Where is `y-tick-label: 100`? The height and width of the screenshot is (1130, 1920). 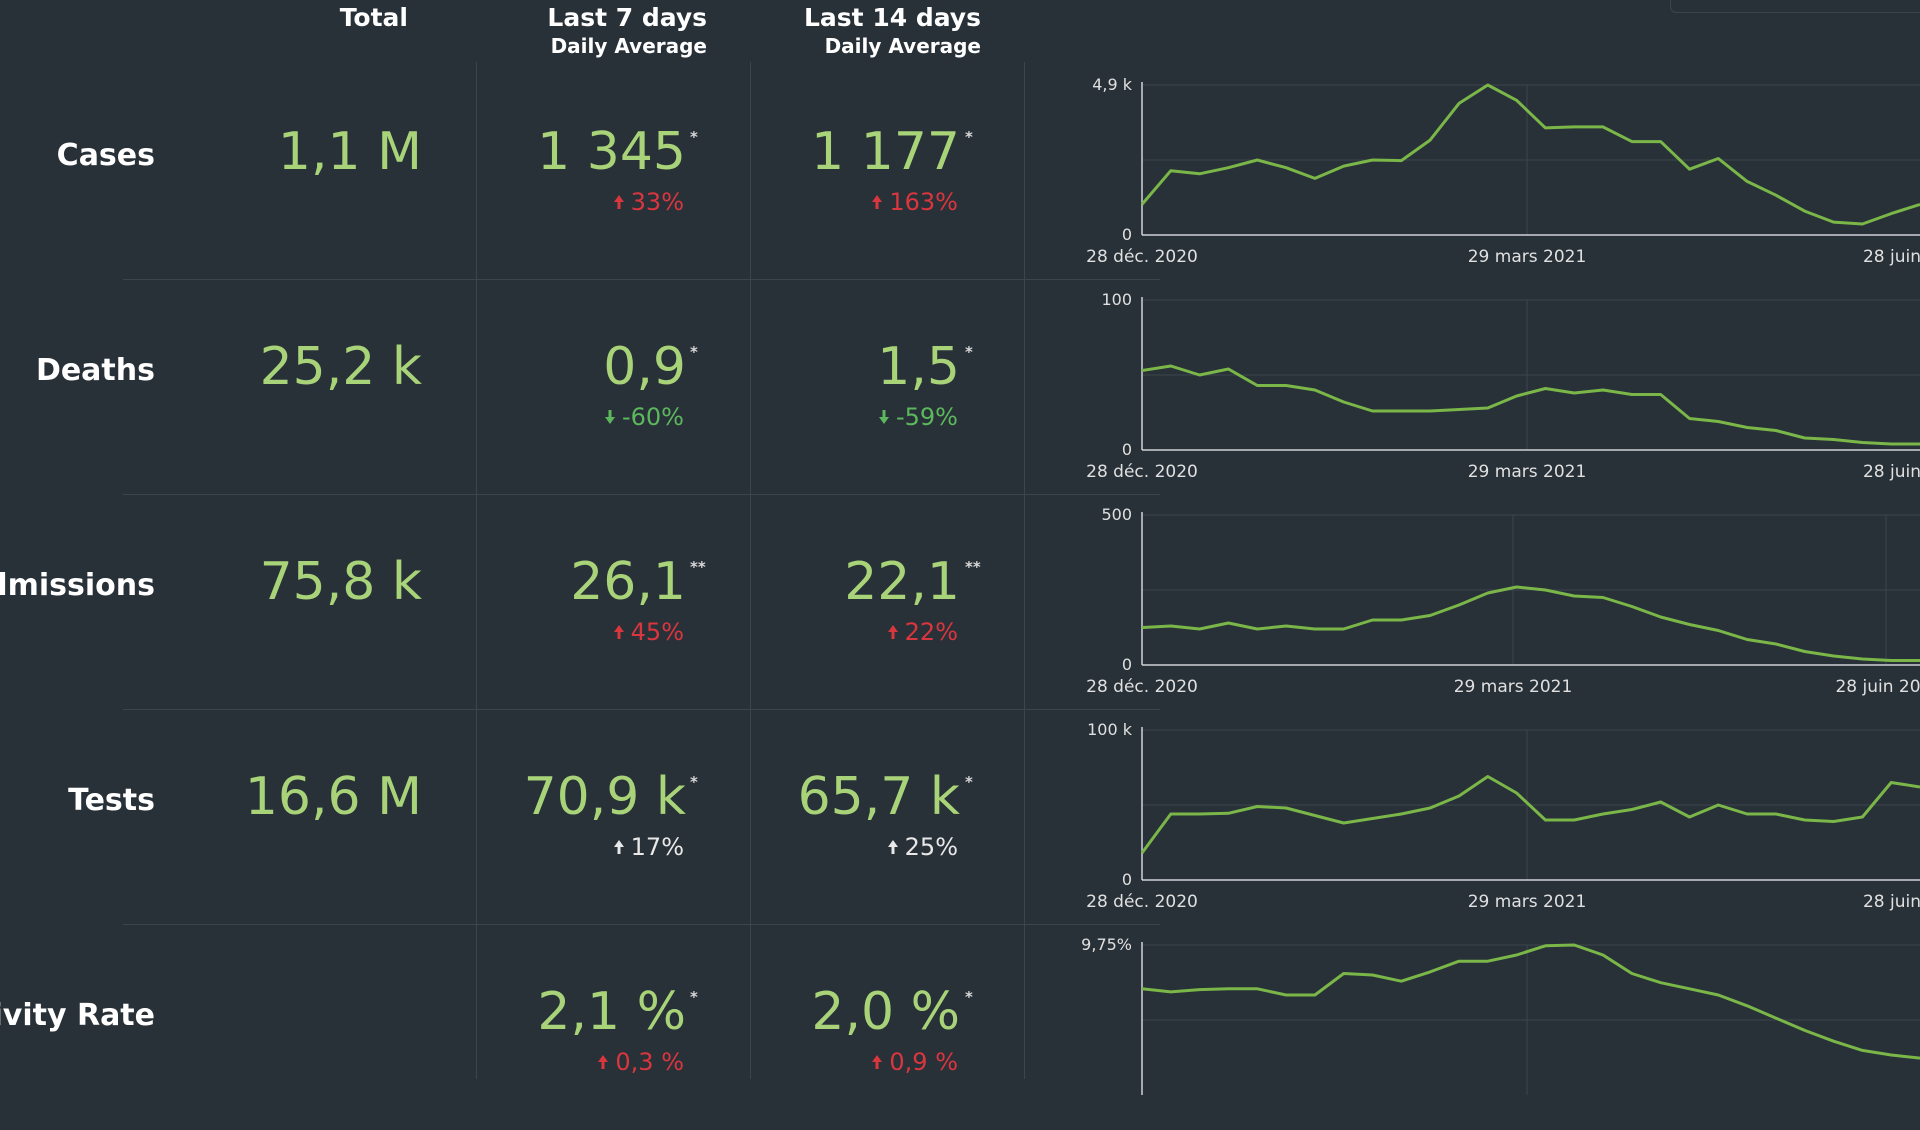 y-tick-label: 100 is located at coordinates (1116, 299).